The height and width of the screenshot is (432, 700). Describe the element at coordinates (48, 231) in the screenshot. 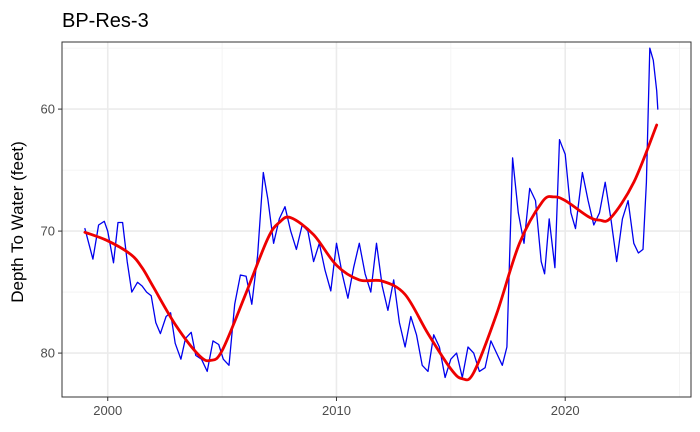

I see `y-tick-label: 70` at that location.